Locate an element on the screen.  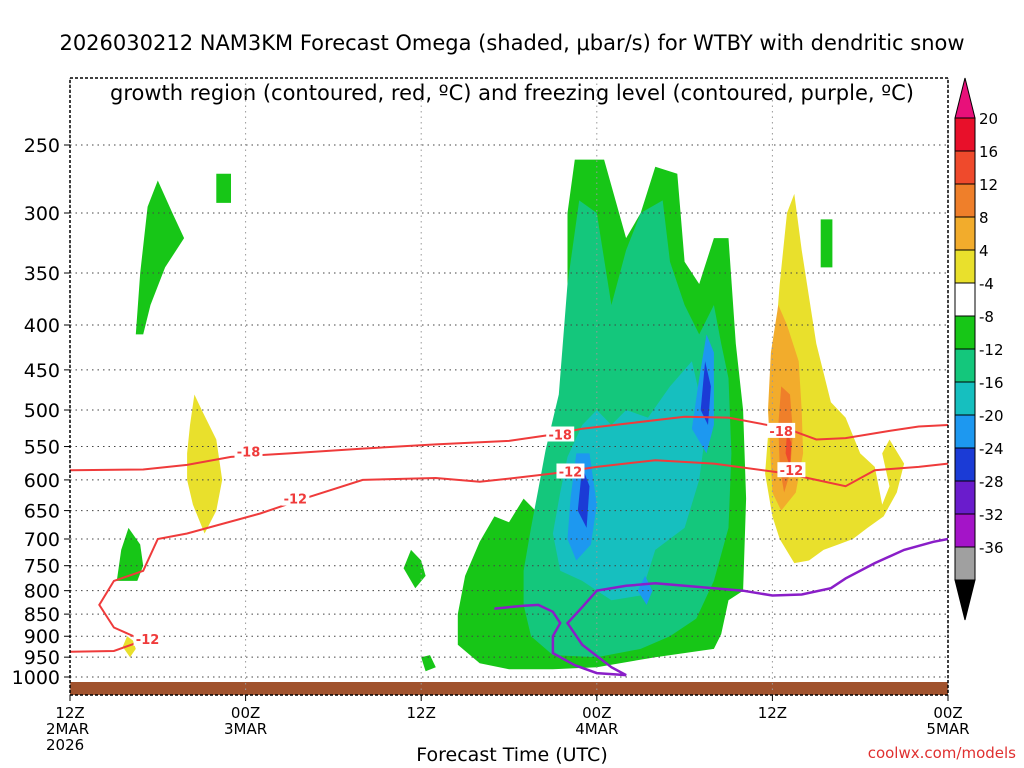
colorbar-label-3: 8 is located at coordinates (984, 218).